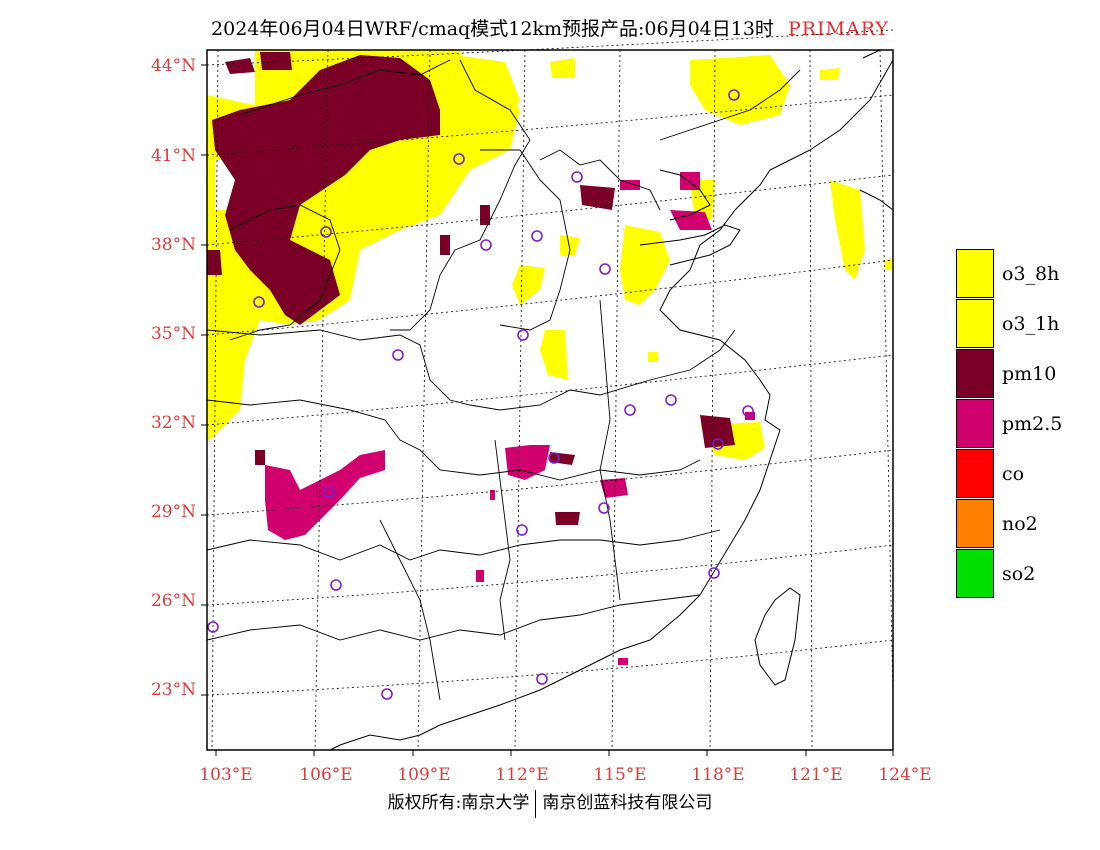  I want to click on lat-label: 41°N, so click(173, 156).